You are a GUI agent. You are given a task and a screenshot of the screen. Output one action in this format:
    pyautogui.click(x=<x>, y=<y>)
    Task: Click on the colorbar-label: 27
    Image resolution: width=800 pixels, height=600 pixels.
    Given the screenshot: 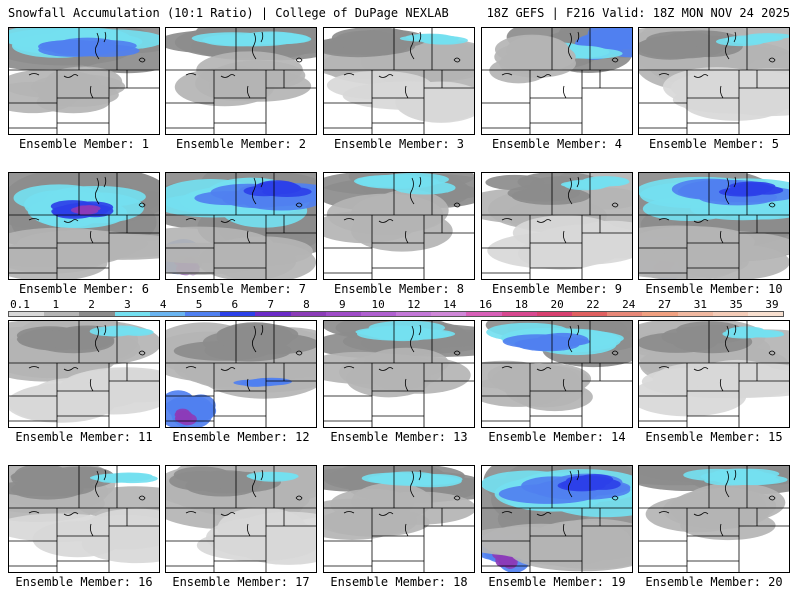 What is the action you would take?
    pyautogui.click(x=664, y=304)
    